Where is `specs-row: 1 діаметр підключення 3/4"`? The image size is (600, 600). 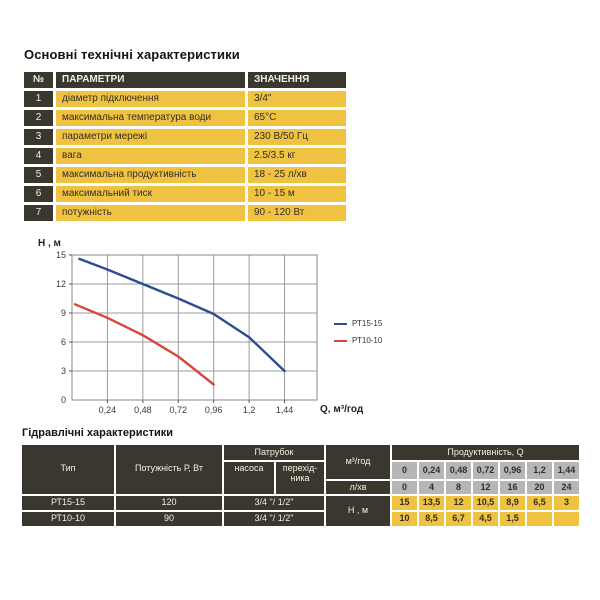
specs-row: 1 діаметр підключення 3/4" is located at coordinates (185, 99).